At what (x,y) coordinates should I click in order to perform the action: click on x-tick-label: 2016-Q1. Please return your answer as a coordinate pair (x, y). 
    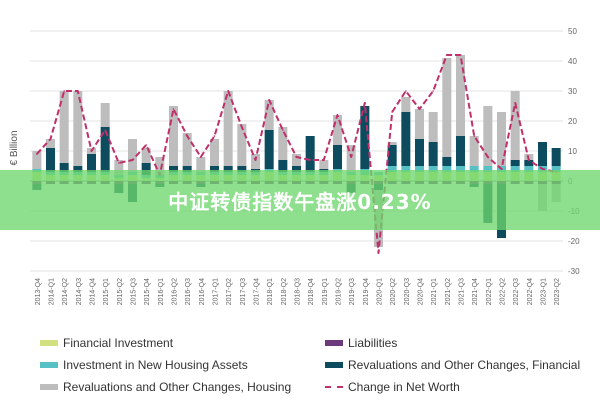
    Looking at the image, I should click on (161, 291).